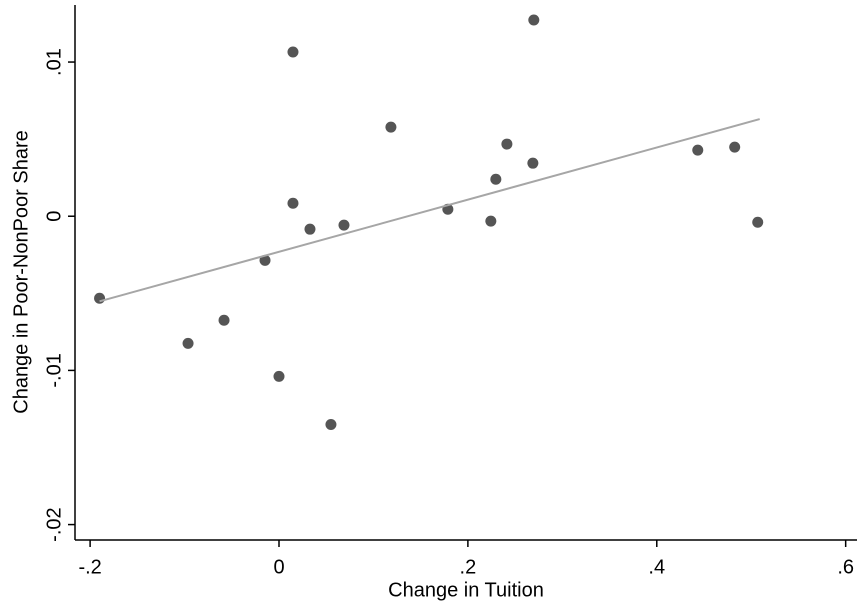 The width and height of the screenshot is (860, 610). I want to click on y-tick-label: -.02, so click(54, 524).